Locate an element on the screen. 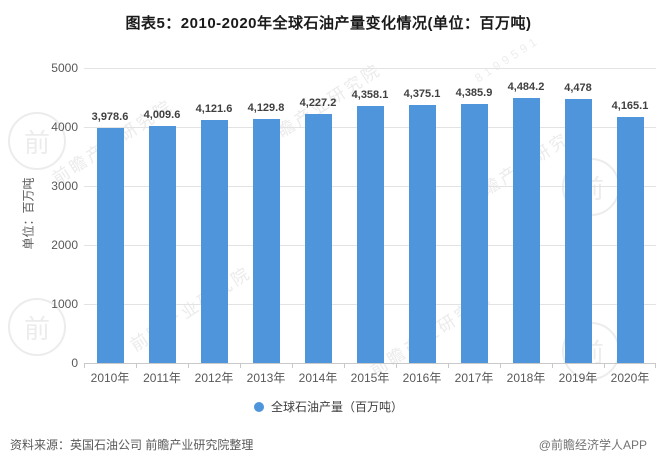 This screenshot has width=657, height=461. y-tick-label: 0 is located at coordinates (74, 363).